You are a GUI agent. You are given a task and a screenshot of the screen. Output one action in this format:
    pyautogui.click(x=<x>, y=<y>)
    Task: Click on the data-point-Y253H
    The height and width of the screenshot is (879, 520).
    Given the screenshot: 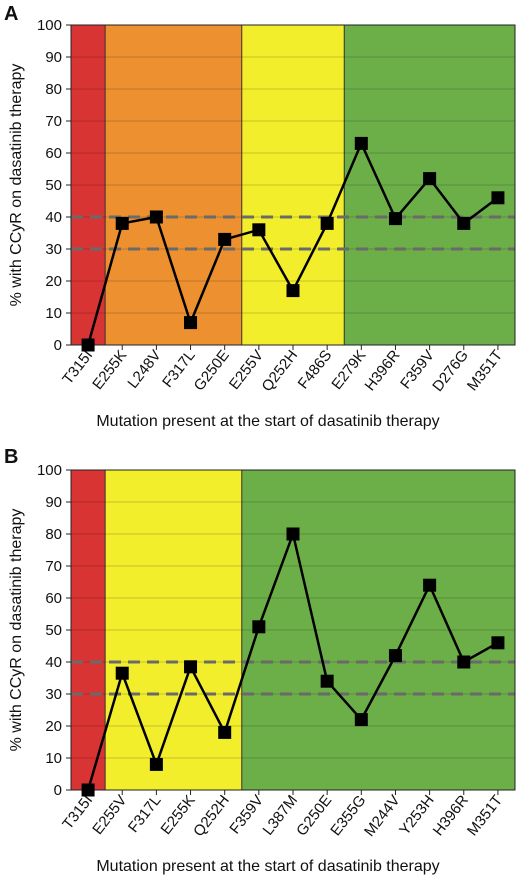 What is the action you would take?
    pyautogui.click(x=430, y=585)
    